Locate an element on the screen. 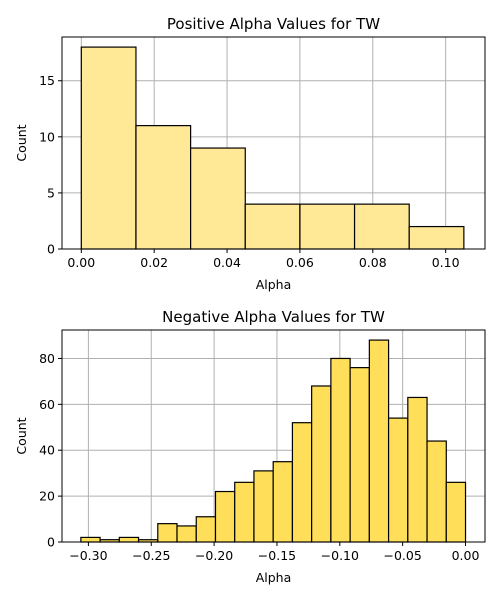 The image size is (500, 600). x-tick-label: −0.15 is located at coordinates (277, 555).